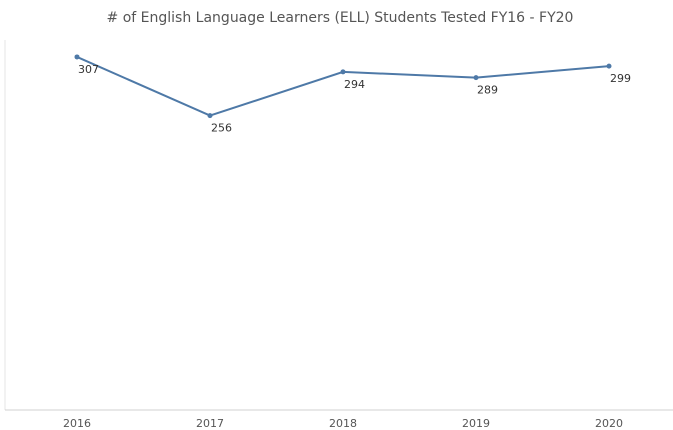  I want to click on x-tick-label: 2020, so click(609, 423).